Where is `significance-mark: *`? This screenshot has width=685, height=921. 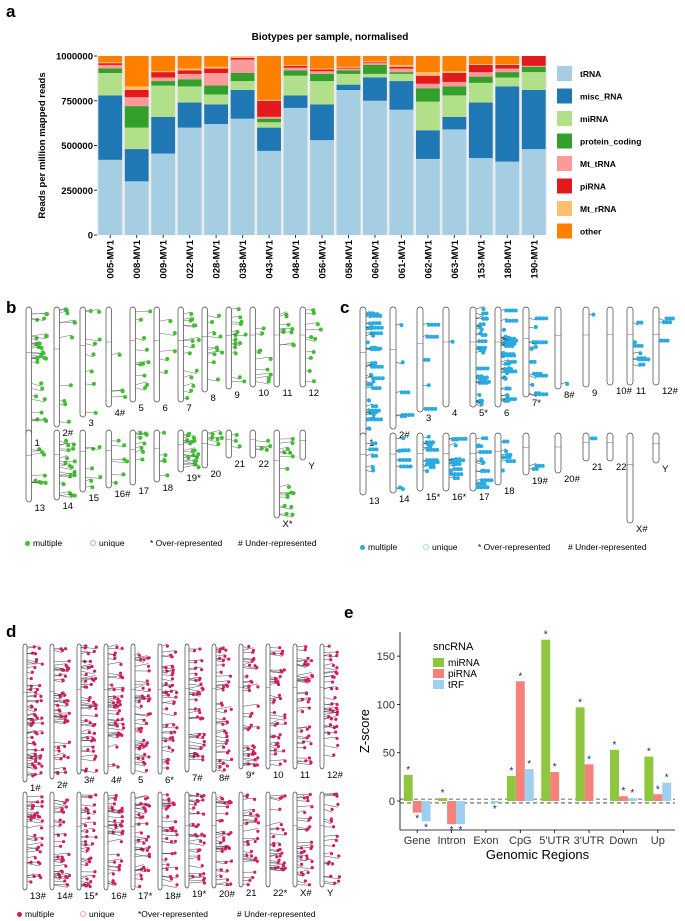
significance-mark: * is located at coordinates (529, 764).